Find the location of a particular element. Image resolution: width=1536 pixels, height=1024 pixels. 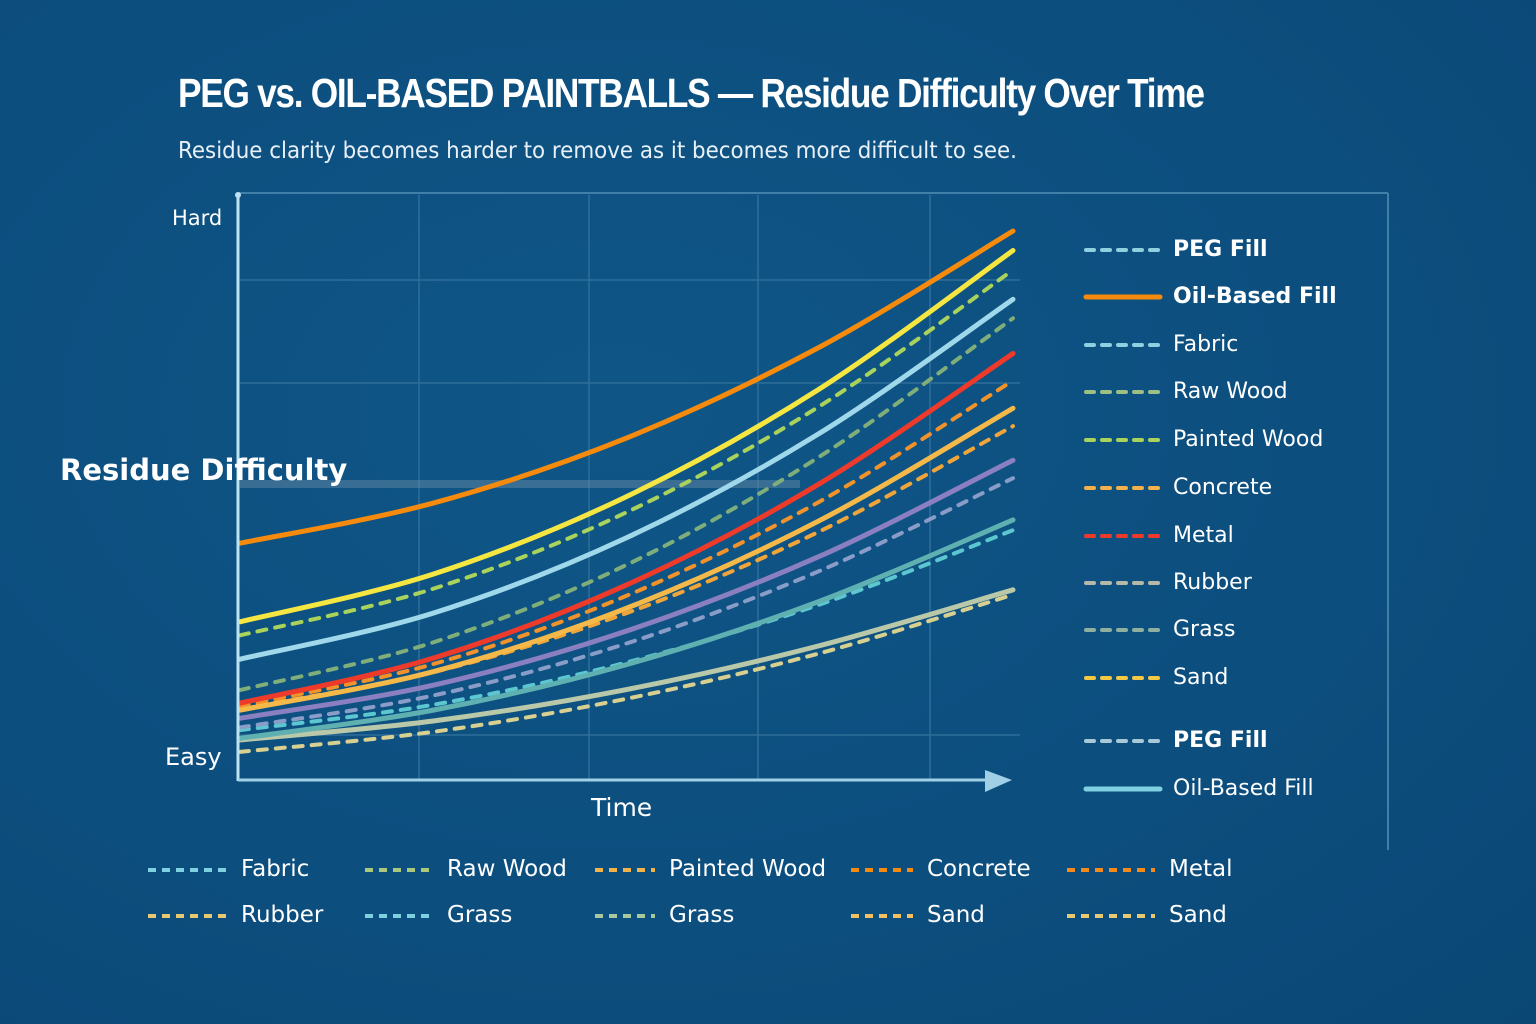

legend-bottom-label: Painted Wood is located at coordinates (748, 869).